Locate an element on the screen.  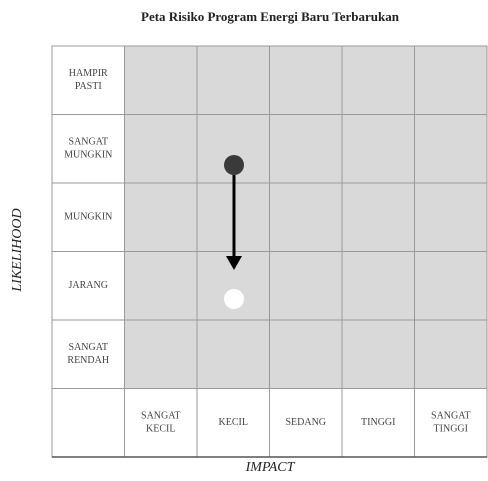
label-cell is located at coordinates (88, 423).